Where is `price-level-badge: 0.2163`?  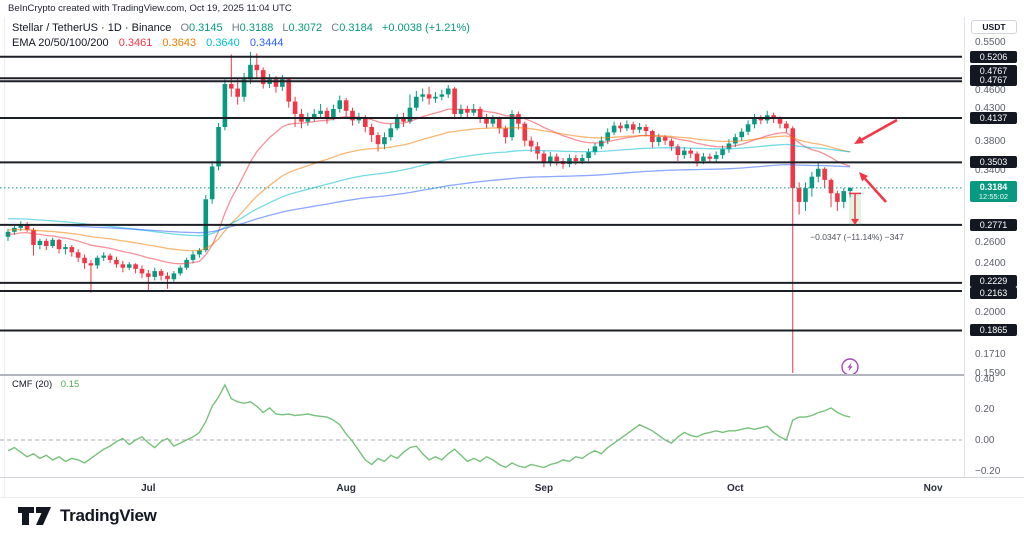 price-level-badge: 0.2163 is located at coordinates (993, 292).